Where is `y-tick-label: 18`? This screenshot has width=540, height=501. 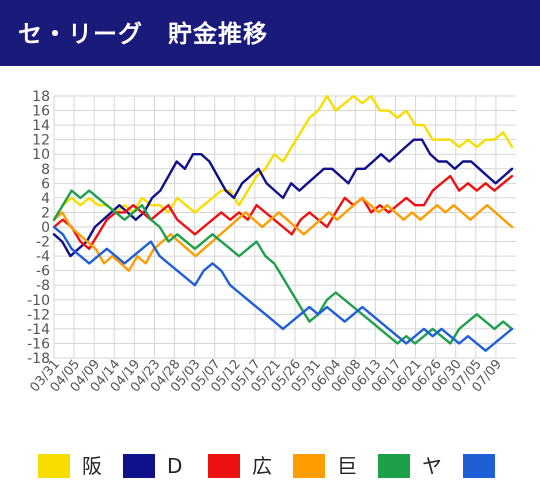
y-tick-label: 18 is located at coordinates (41, 97).